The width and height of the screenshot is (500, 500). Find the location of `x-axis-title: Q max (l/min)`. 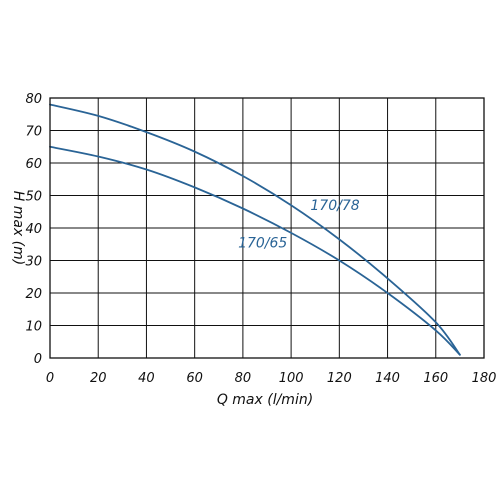

x-axis-title: Q max (l/min) is located at coordinates (265, 400).